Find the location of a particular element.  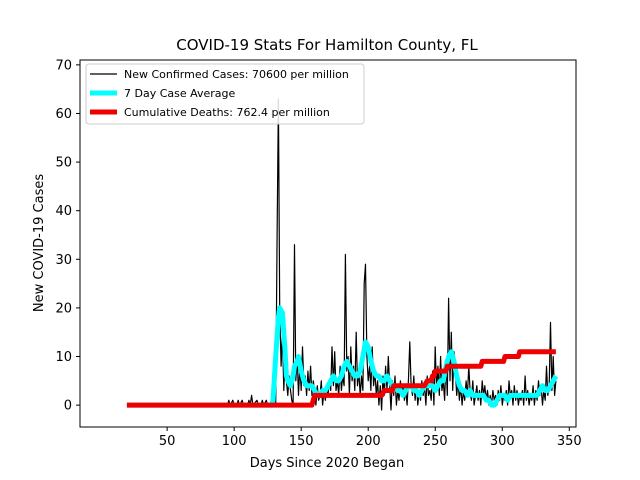

y-tick-label: 20 is located at coordinates (63, 308).